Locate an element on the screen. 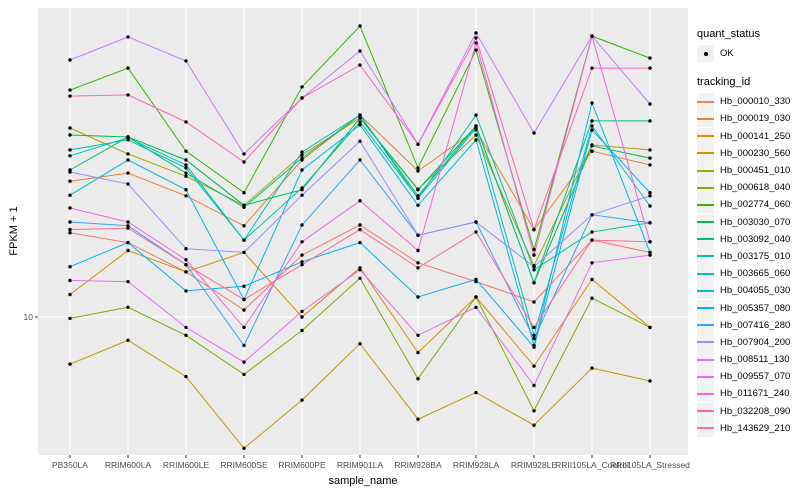 The width and height of the screenshot is (800, 500). legend-item: Hb_011671_240 is located at coordinates (743, 394).